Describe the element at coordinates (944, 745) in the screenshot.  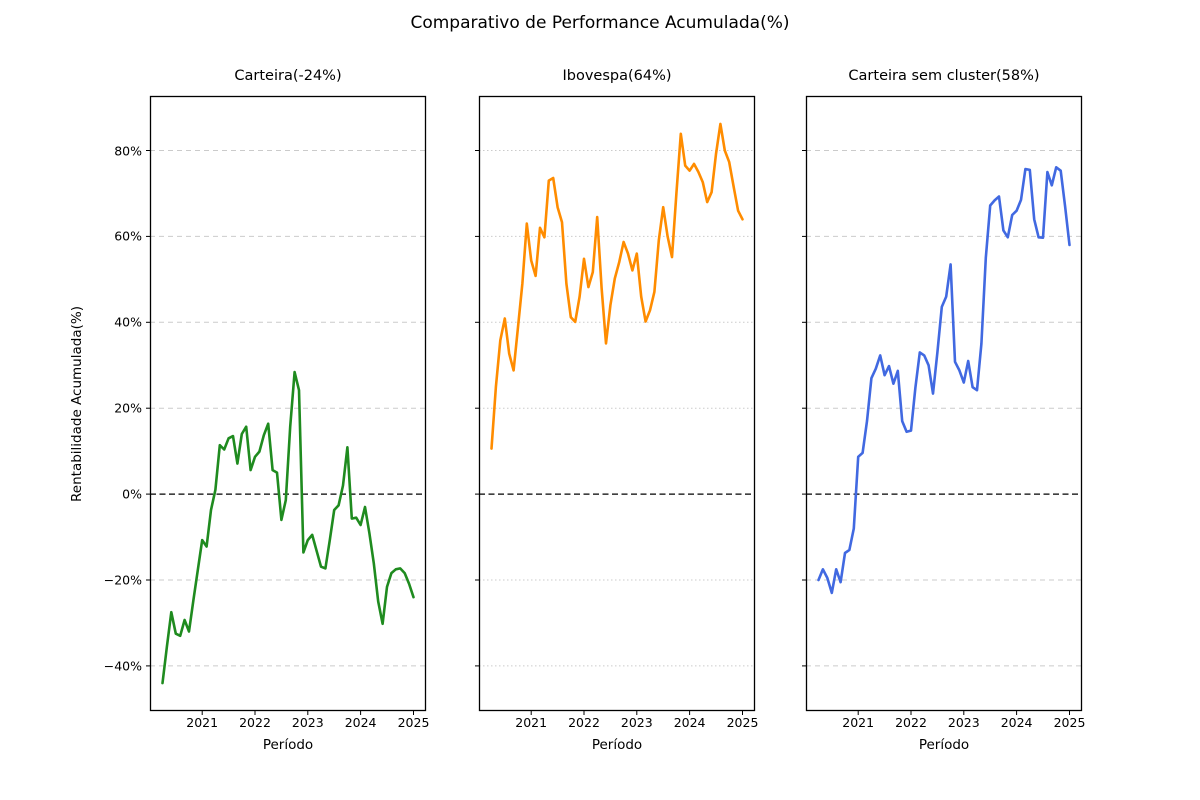
I see `x-axis-label-carteira-sem-cluster: Período` at that location.